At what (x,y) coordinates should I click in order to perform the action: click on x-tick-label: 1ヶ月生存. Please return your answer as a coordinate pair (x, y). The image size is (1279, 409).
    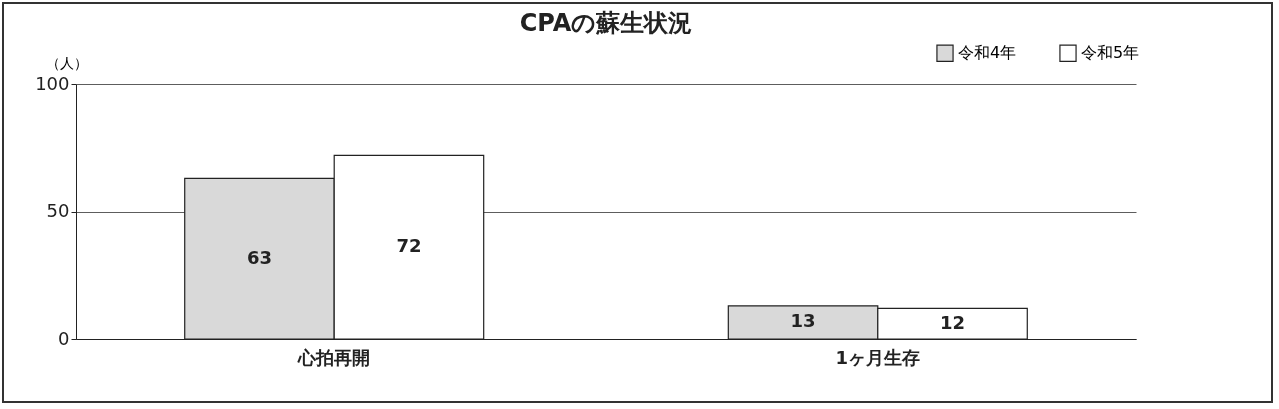
    Looking at the image, I should click on (878, 357).